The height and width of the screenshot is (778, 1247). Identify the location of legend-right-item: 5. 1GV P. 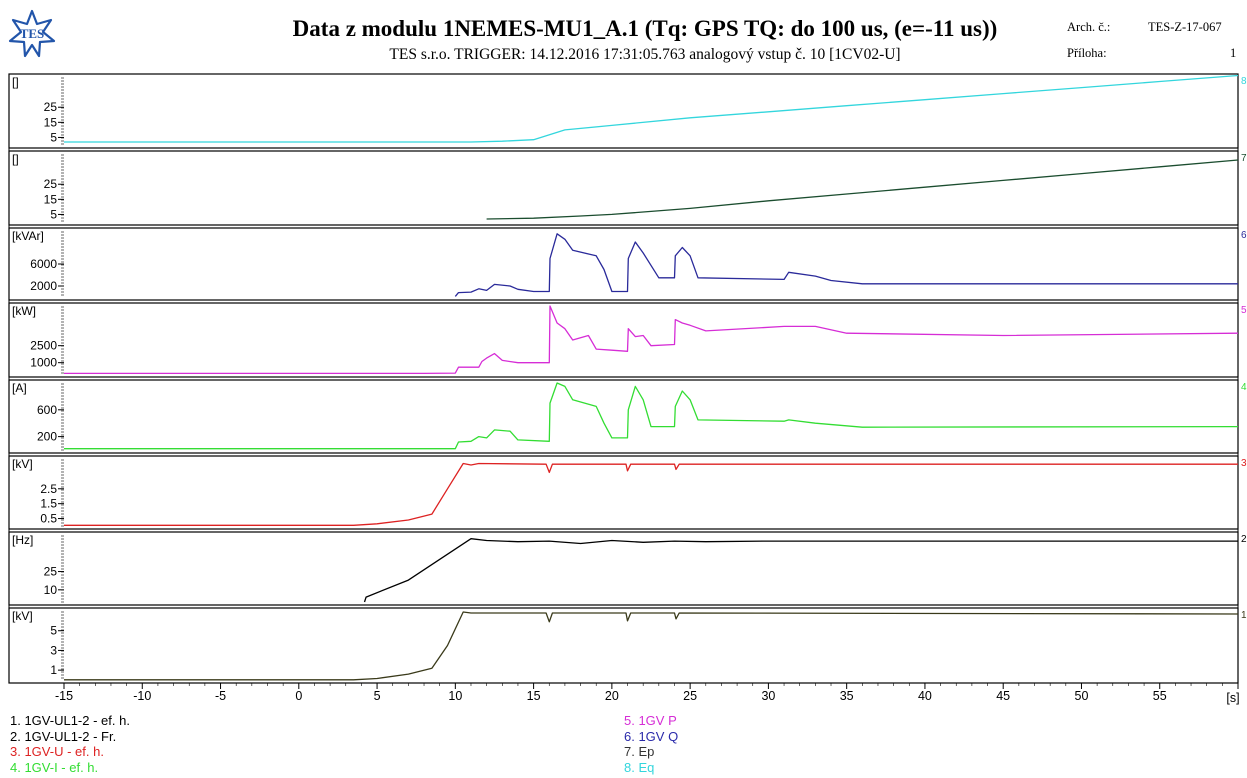
(650, 720).